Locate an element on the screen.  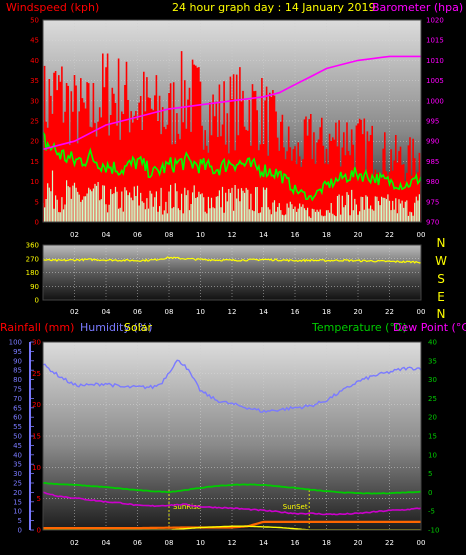
humidity-y-tick-label: 100 is located at coordinates (15, 343).